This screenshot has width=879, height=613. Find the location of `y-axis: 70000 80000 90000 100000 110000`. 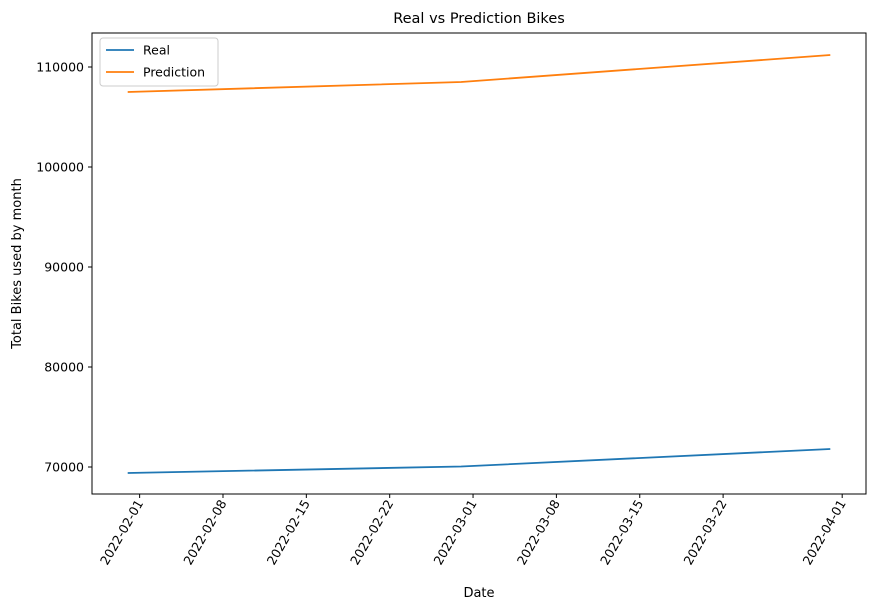

y-axis: 70000 80000 90000 100000 110000 is located at coordinates (64, 267).